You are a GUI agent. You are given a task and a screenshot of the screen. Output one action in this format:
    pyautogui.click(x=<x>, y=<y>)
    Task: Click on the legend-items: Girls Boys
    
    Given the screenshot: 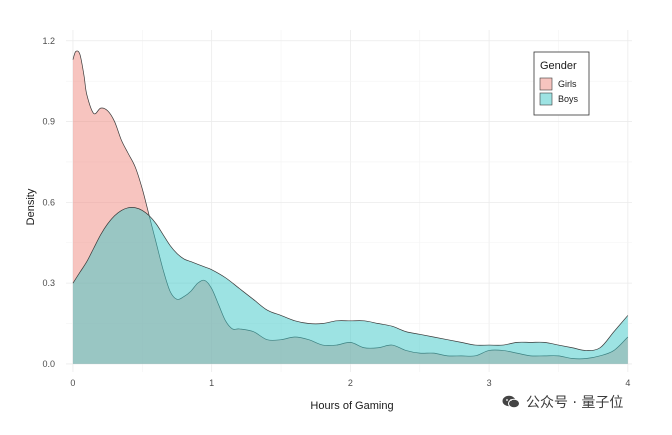 What is the action you would take?
    pyautogui.click(x=559, y=91)
    